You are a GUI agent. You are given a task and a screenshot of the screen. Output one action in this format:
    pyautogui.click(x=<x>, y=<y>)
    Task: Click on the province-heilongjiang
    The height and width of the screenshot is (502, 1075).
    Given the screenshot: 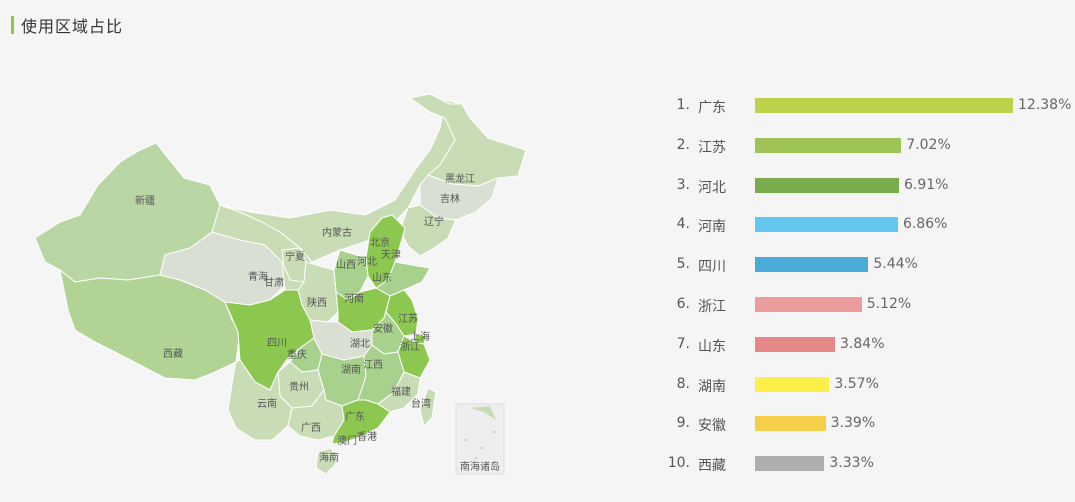 What is the action you would take?
    pyautogui.click(x=468, y=140)
    